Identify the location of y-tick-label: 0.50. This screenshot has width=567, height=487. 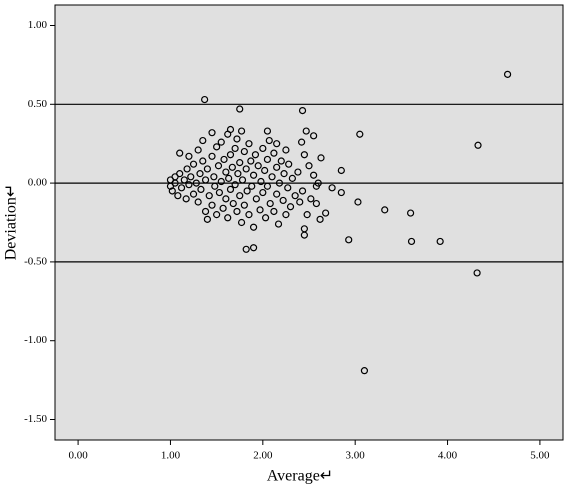
(38, 104).